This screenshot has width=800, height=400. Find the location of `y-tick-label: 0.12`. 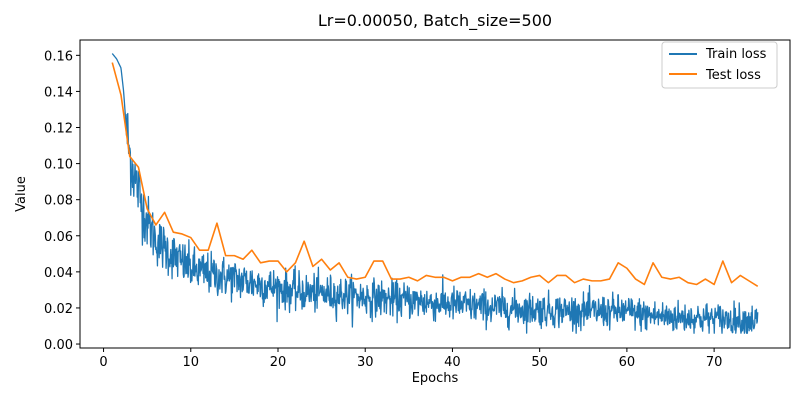

y-tick-label: 0.12 is located at coordinates (58, 129).